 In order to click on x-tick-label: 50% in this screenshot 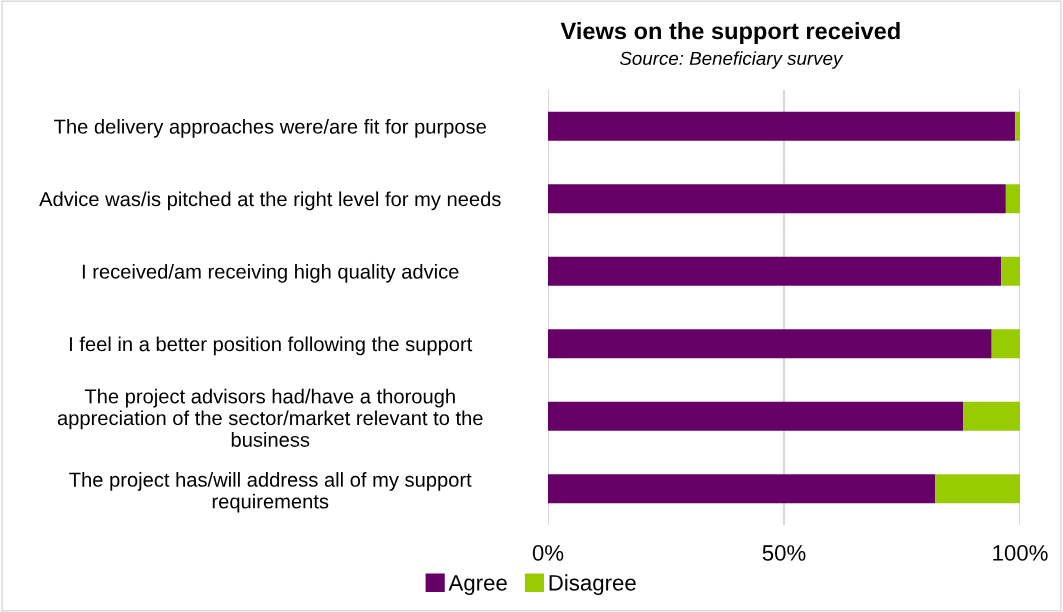, I will do `click(784, 553)`.